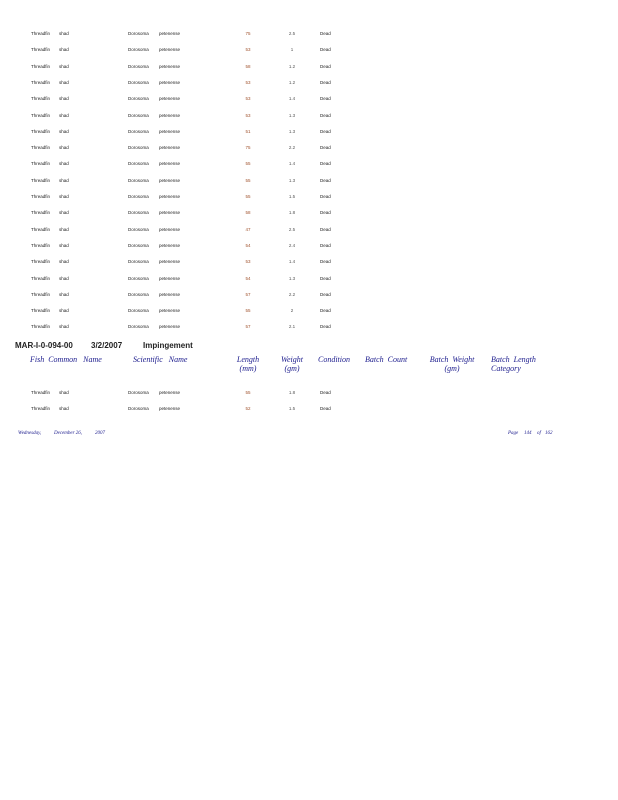 The image size is (618, 800). What do you see at coordinates (334, 359) in the screenshot?
I see `col-condition: Condition` at bounding box center [334, 359].